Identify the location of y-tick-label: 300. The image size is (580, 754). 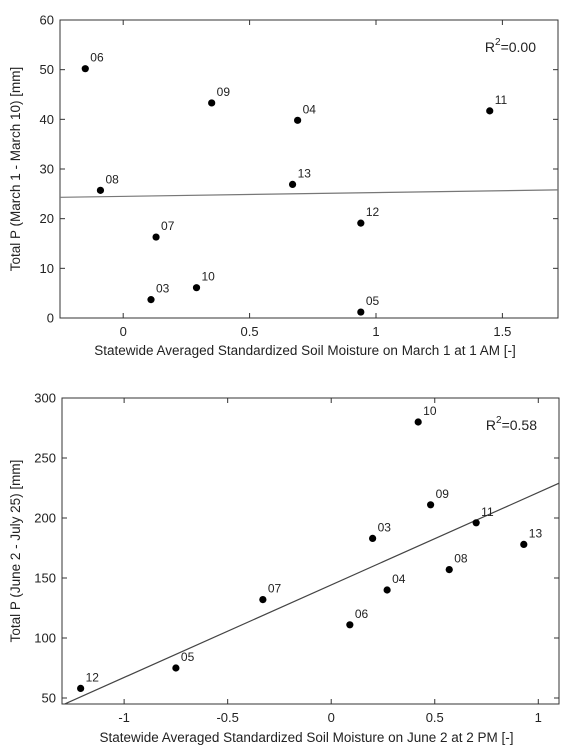
(45, 398).